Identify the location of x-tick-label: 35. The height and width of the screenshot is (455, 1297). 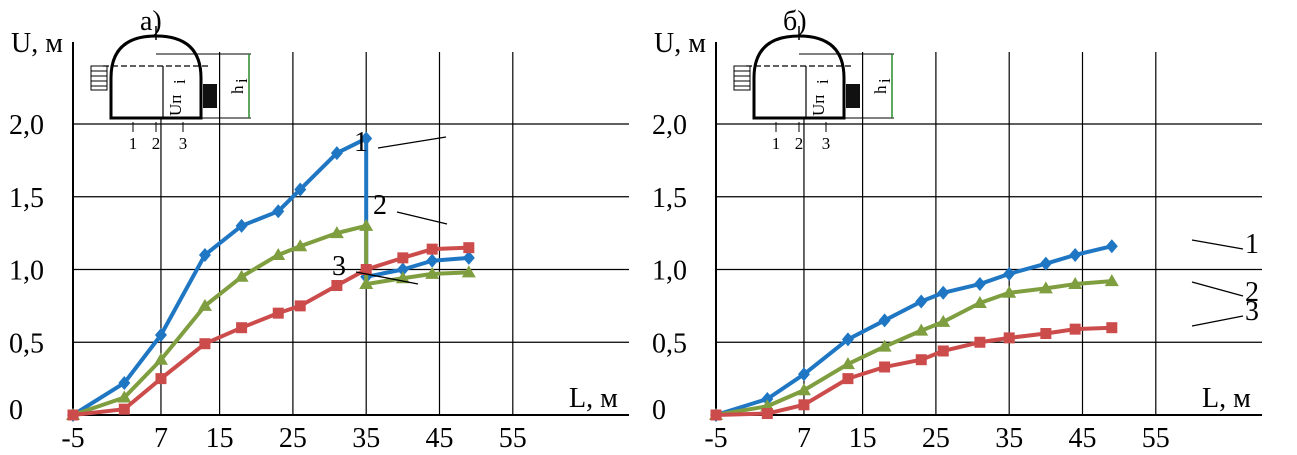
(1009, 438).